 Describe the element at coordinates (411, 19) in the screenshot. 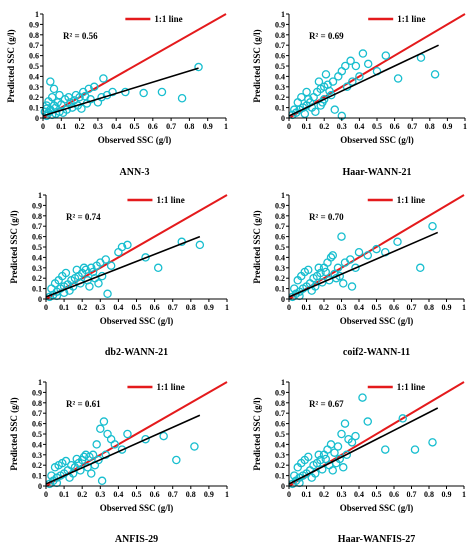

I see `legend-label: 1:1 line` at that location.